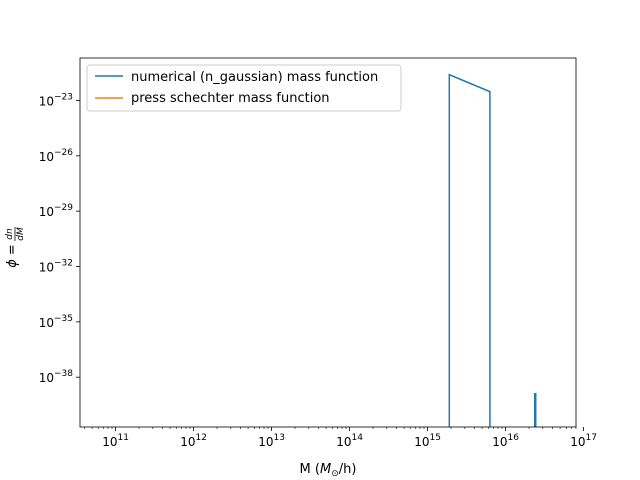 This screenshot has height=480, width=640. What do you see at coordinates (56, 211) in the screenshot?
I see `y-tick-label: 10−29` at bounding box center [56, 211].